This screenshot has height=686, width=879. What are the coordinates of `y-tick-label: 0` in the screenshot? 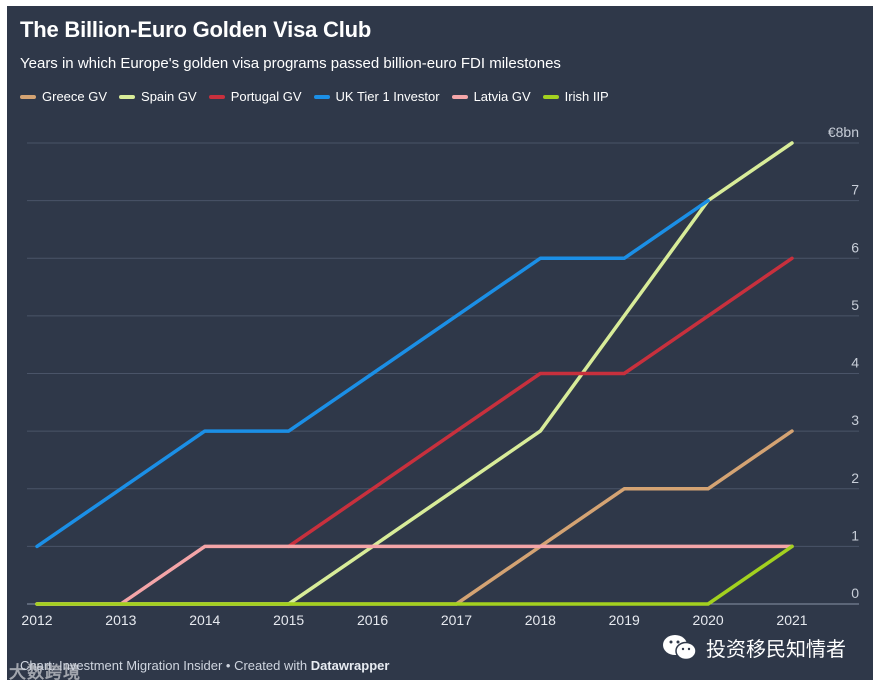 It's located at (855, 593).